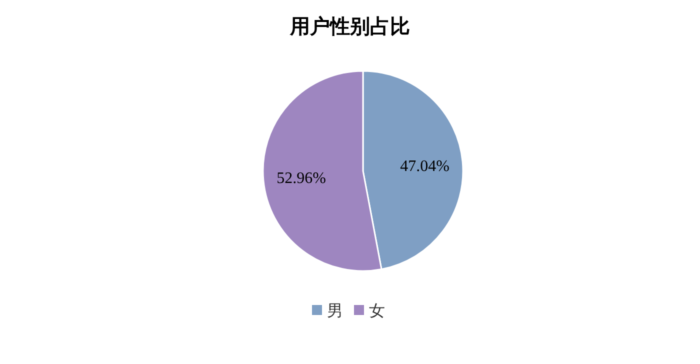  I want to click on data-label: 47.04%, so click(425, 167).